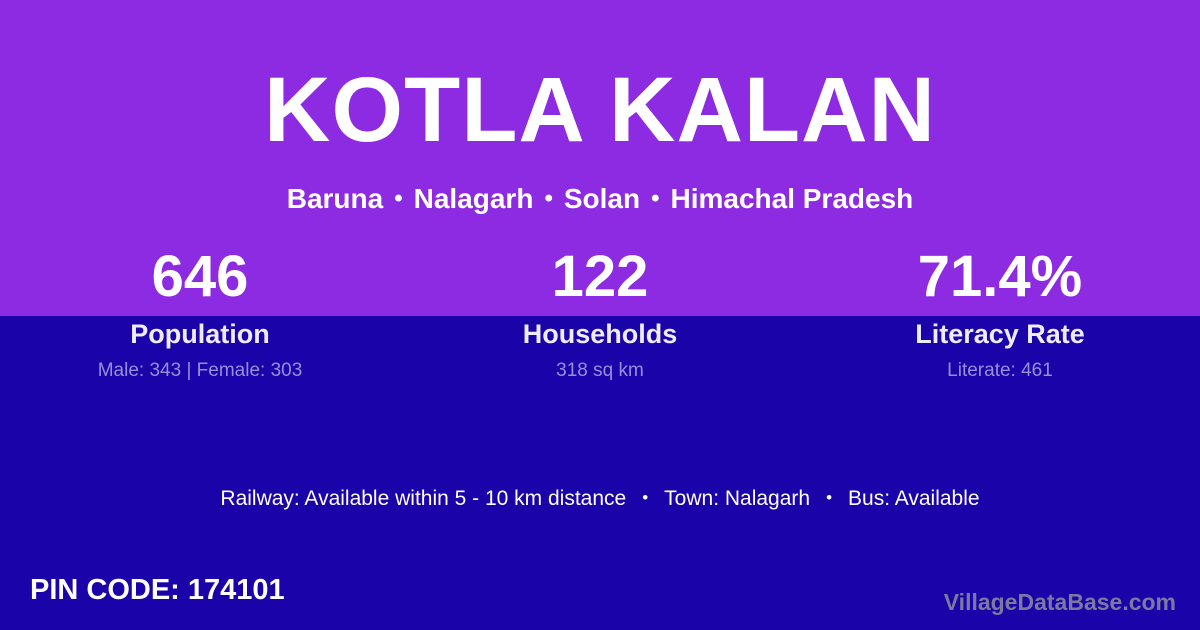 This screenshot has width=1200, height=630. Describe the element at coordinates (1000, 276) in the screenshot. I see `literacy-value: 71.4%` at that location.